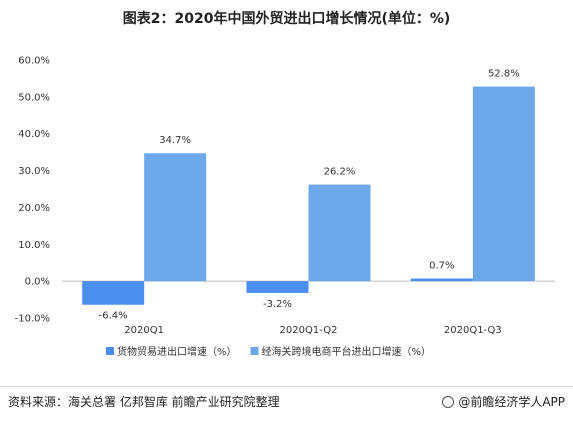 This screenshot has width=573, height=422. I want to click on y-tick-label: 50.0%, so click(34, 97).